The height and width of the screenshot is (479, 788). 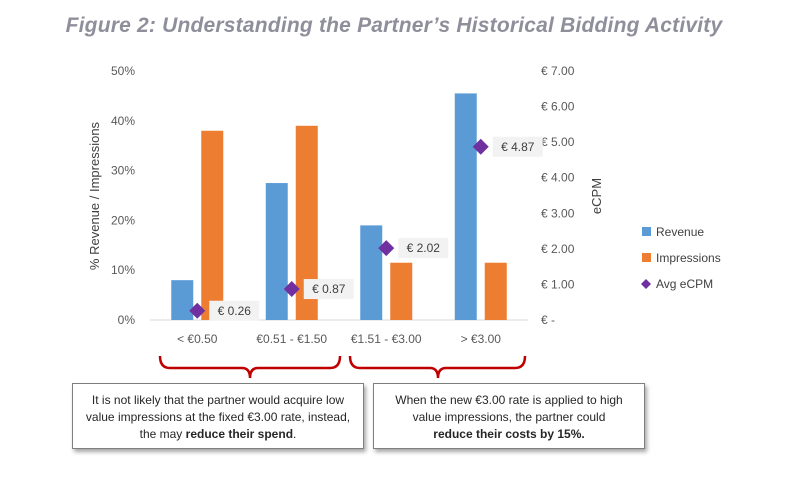 I want to click on left-axis-title: % Revenue / Impressions, so click(x=94, y=195).